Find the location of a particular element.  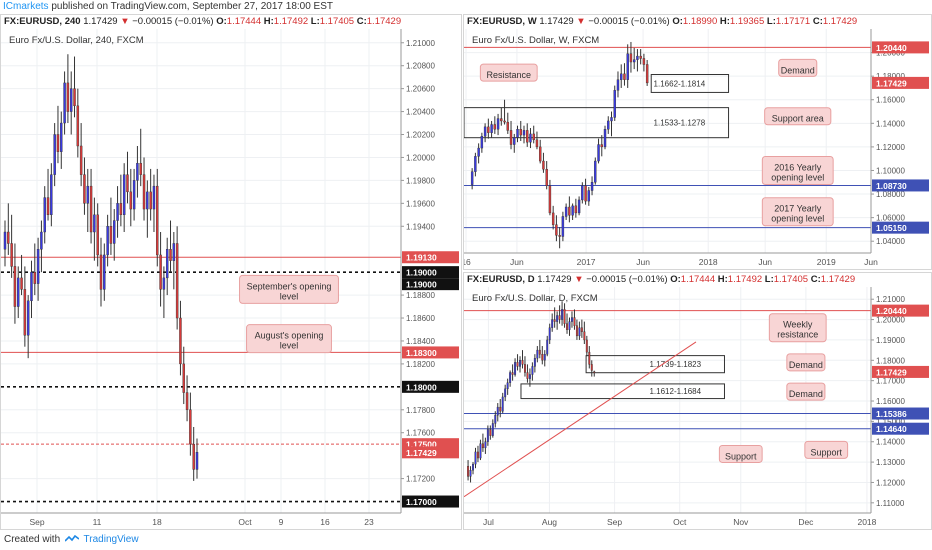

time-tick-label: Jul is located at coordinates (488, 522).